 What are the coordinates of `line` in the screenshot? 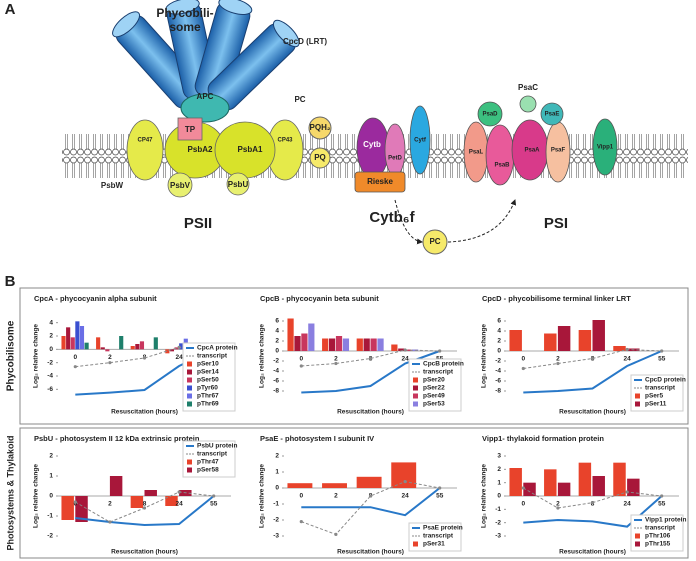 It's located at (592, 498).